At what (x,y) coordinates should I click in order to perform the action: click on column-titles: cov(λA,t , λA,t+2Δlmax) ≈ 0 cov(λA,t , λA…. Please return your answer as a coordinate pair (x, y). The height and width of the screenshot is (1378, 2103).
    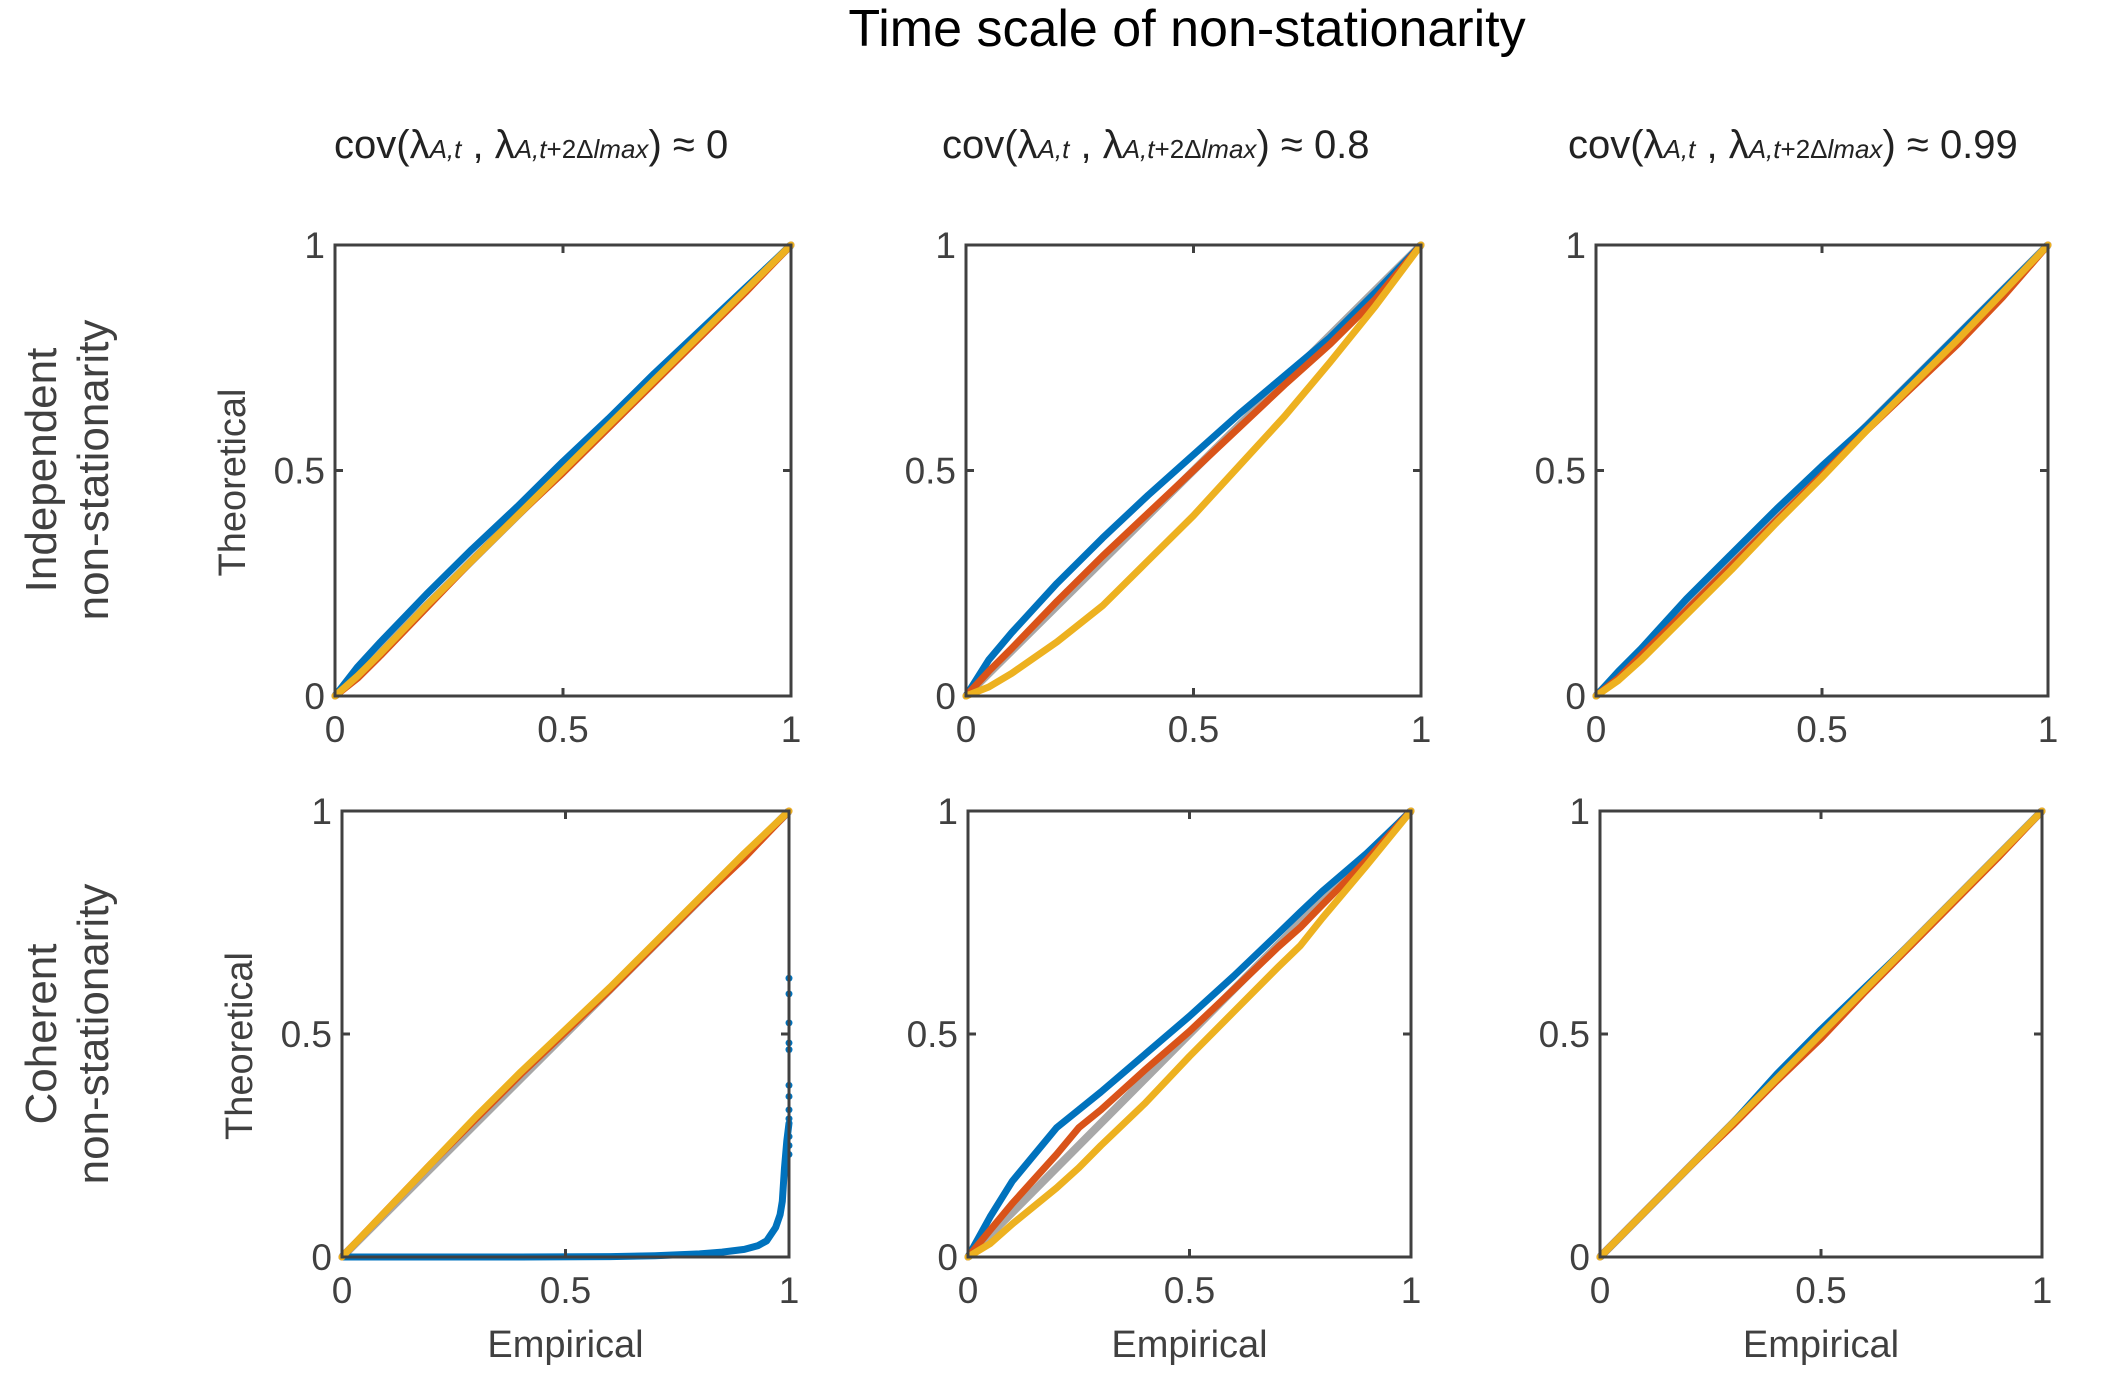
    Looking at the image, I should click on (1176, 145).